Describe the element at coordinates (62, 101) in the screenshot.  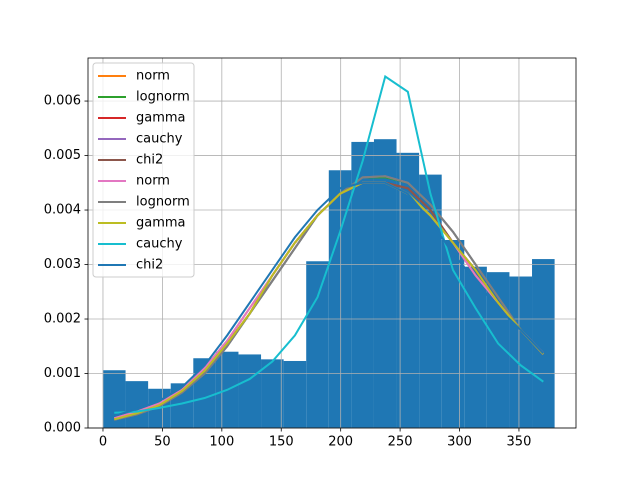
I see `y-tick-label: 0.006` at that location.